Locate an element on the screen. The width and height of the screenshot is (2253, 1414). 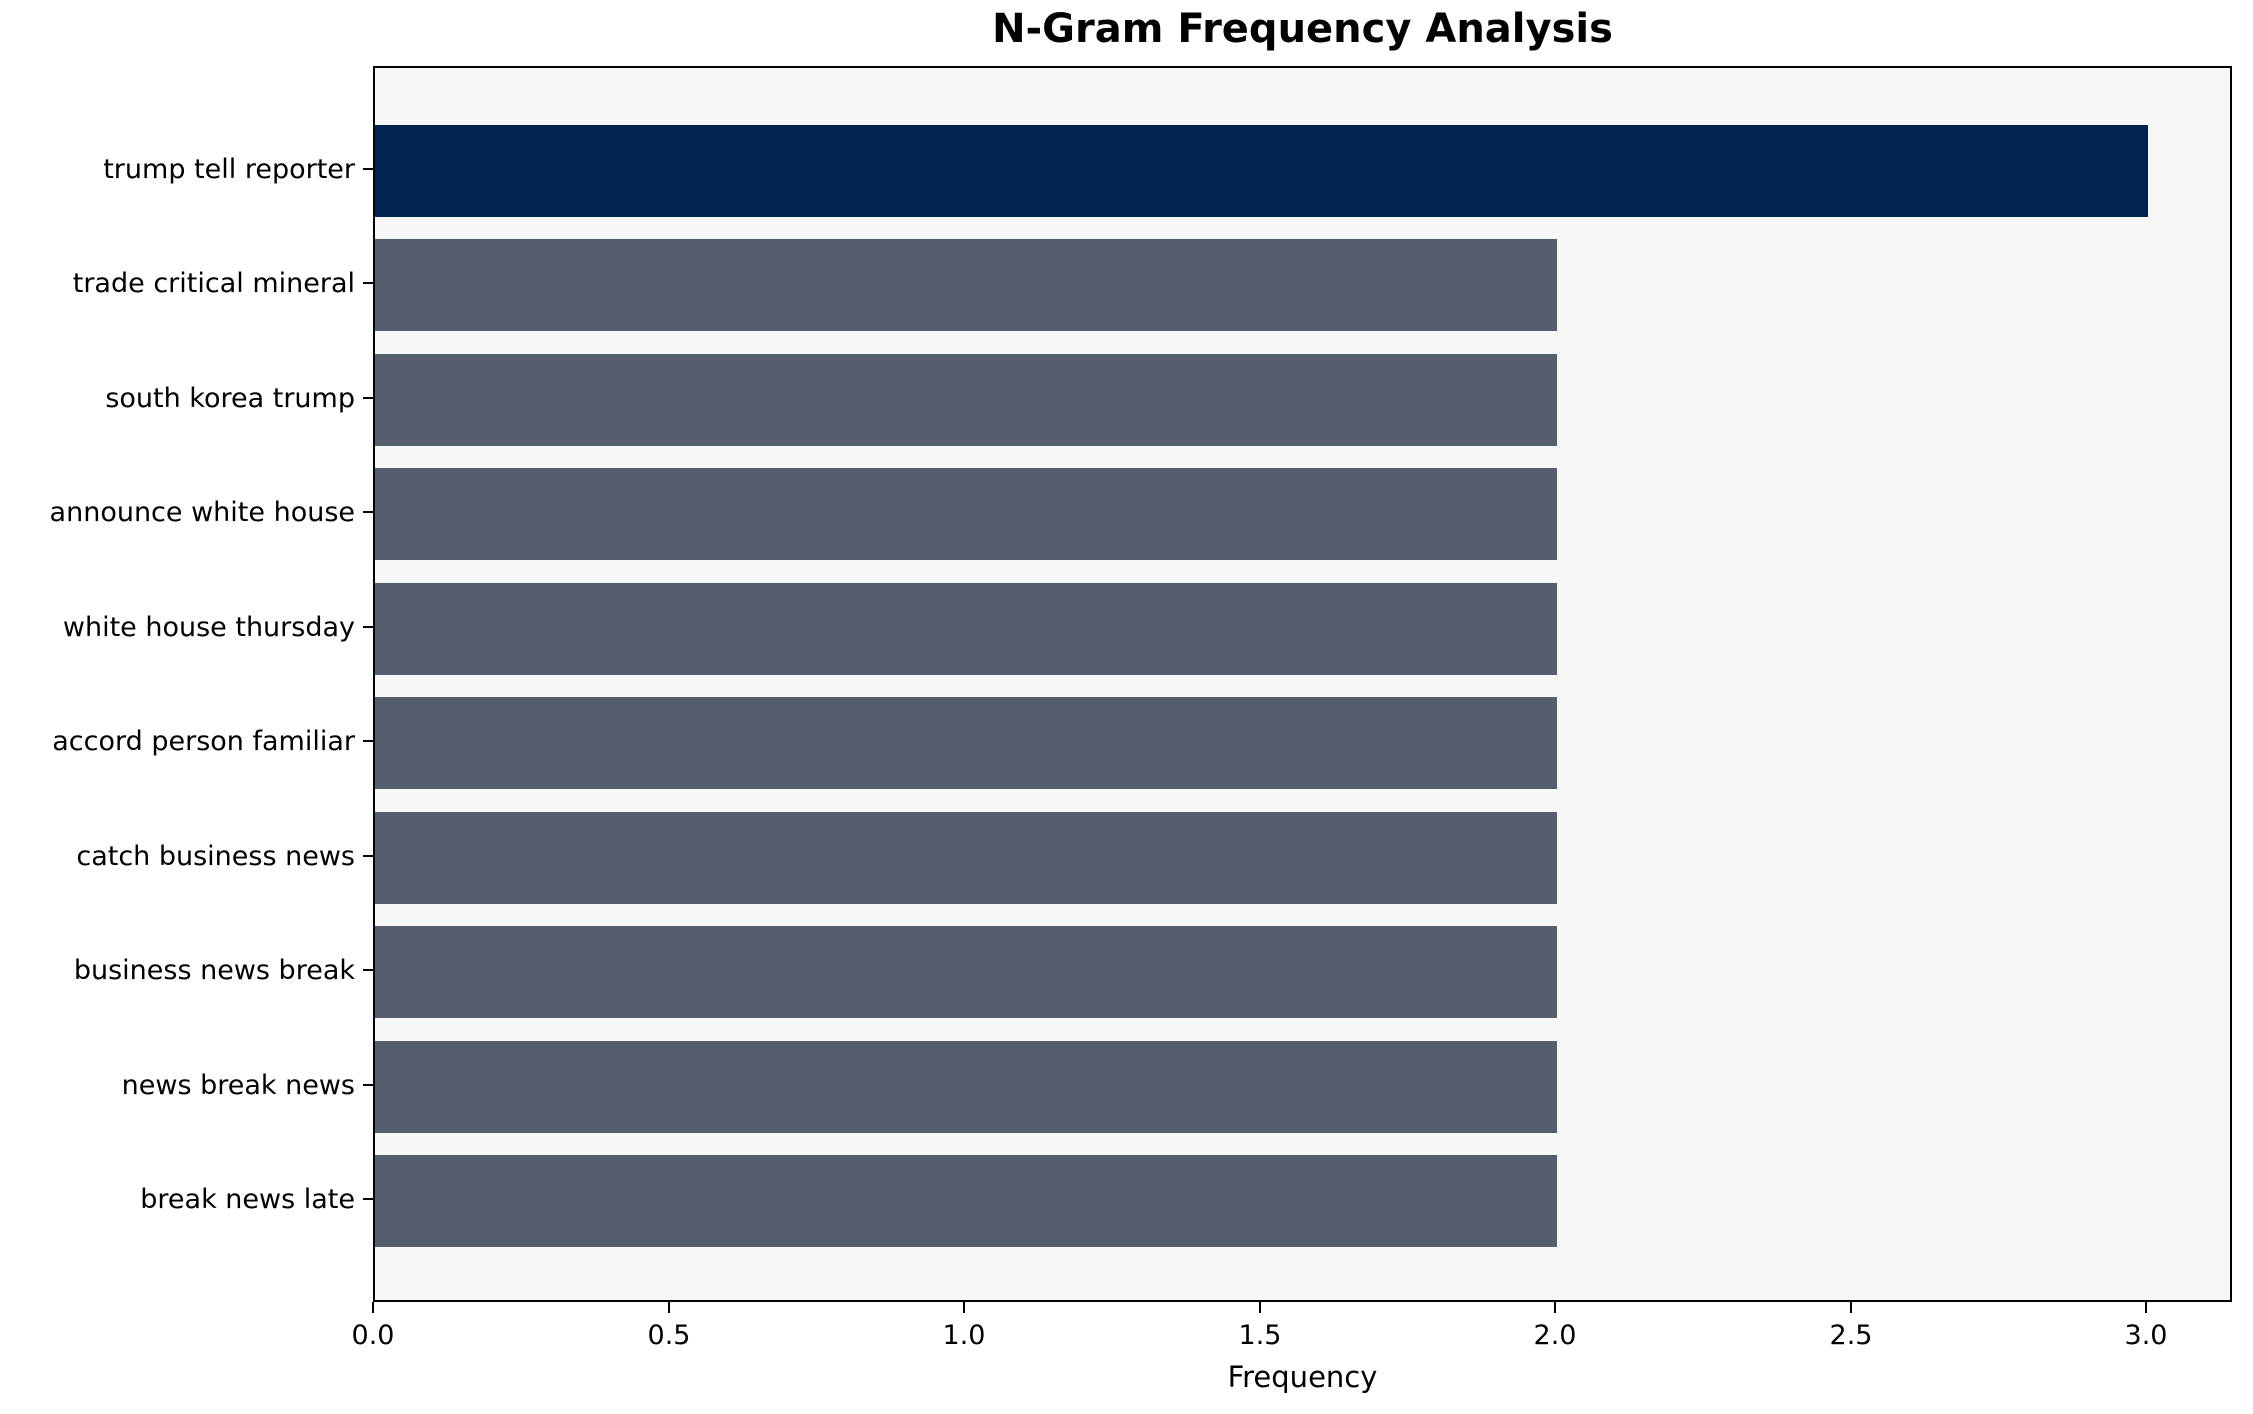
y-tick-label: white house thursday is located at coordinates (208, 627).